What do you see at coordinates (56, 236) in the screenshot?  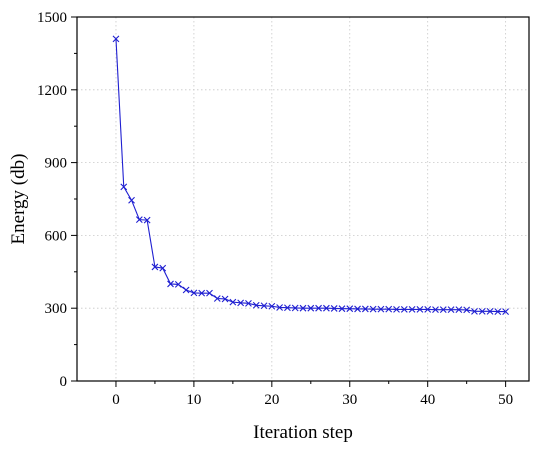 I see `y-tick-label: 600` at bounding box center [56, 236].